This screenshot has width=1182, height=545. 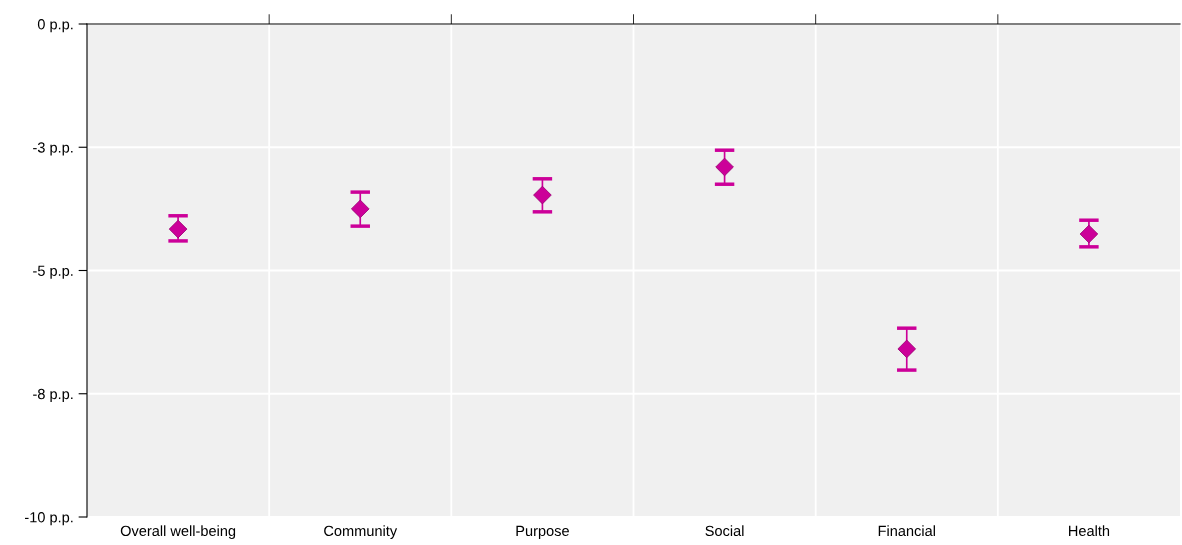 I want to click on x-tick-label: Financial, so click(x=906, y=531).